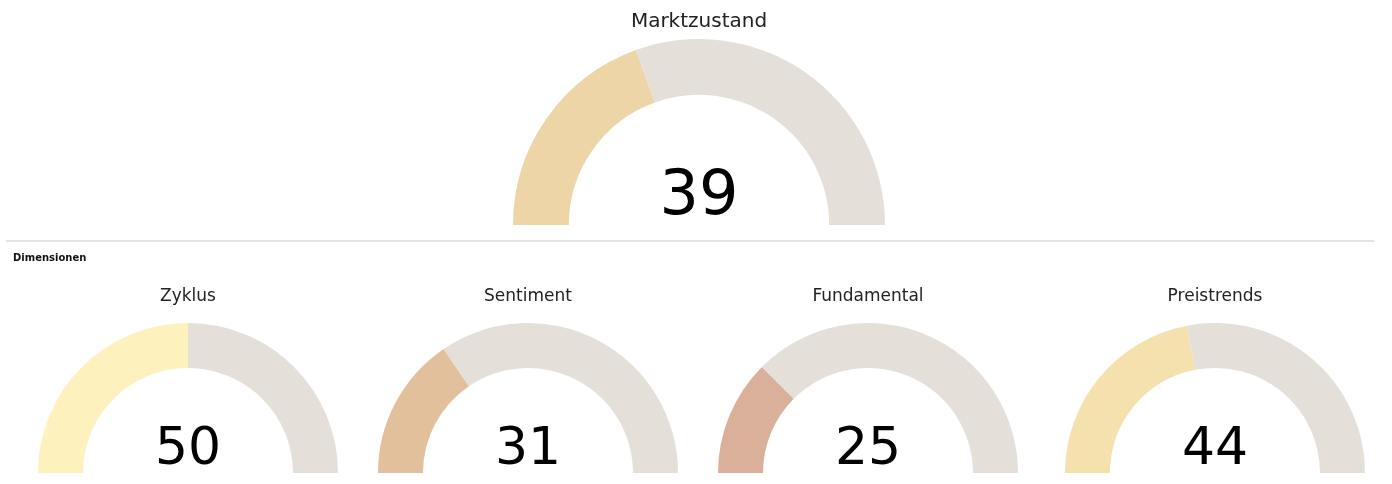  What do you see at coordinates (1215, 295) in the screenshot?
I see `chart-title: Preistrends` at bounding box center [1215, 295].